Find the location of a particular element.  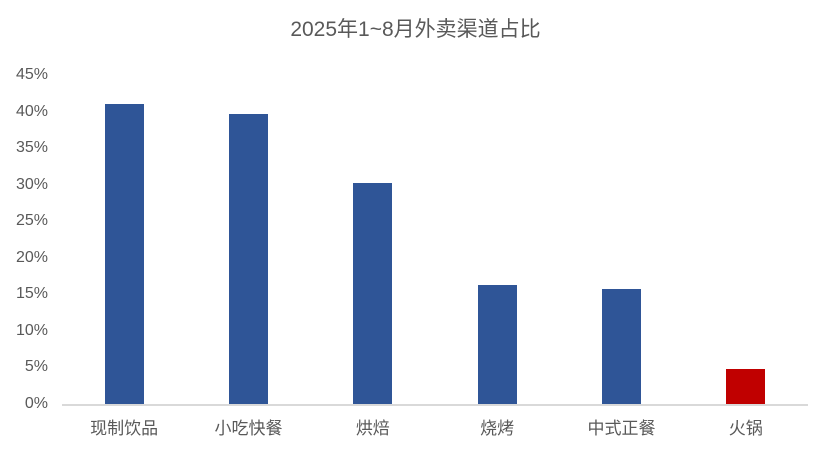

x-category-label: 火锅 is located at coordinates (745, 428).